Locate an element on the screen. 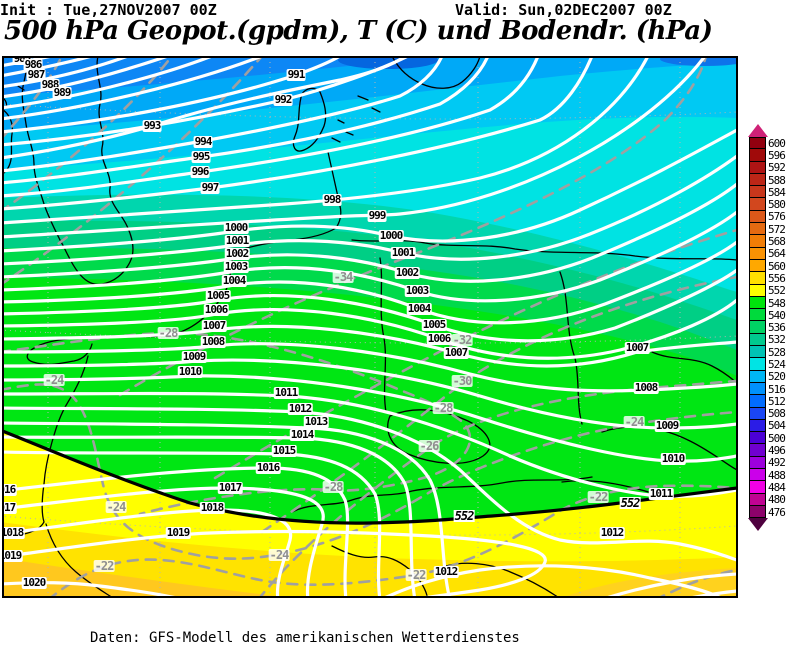  pressure-label: 1020 is located at coordinates (34, 582).